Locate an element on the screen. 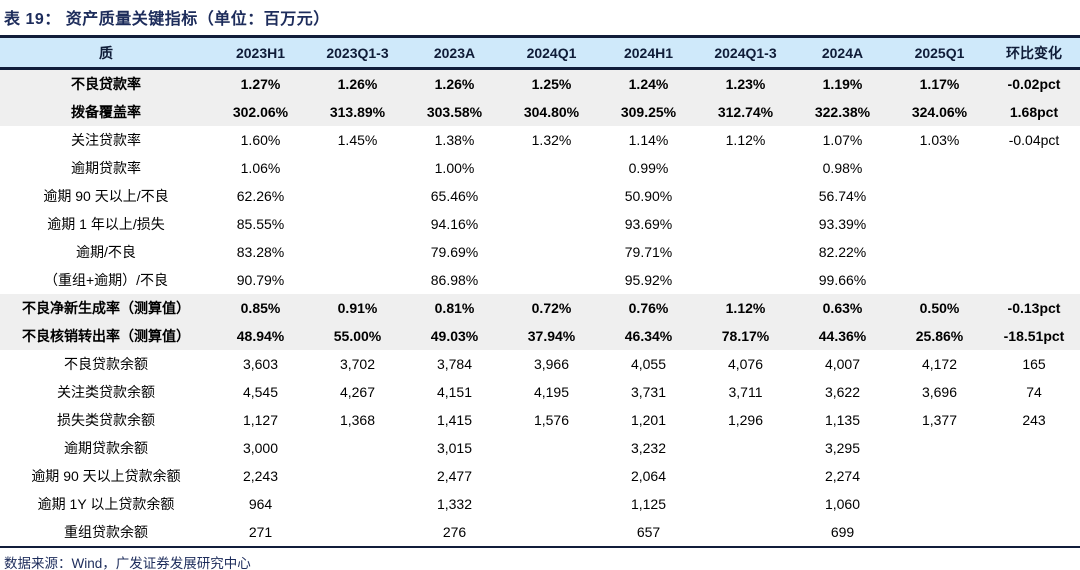  cell: 79.69% is located at coordinates (454, 252).